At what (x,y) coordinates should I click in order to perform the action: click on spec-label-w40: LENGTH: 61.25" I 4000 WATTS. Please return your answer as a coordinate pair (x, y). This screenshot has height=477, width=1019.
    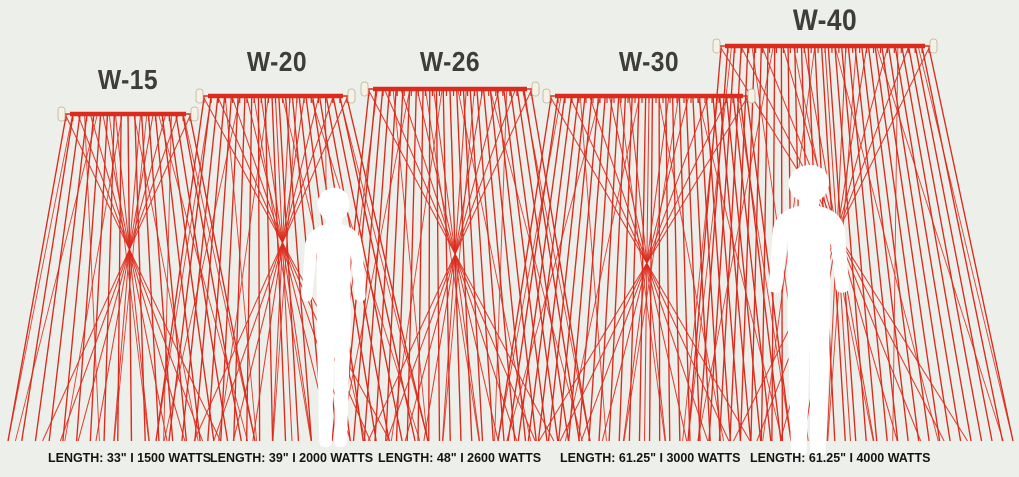
    Looking at the image, I should click on (840, 457).